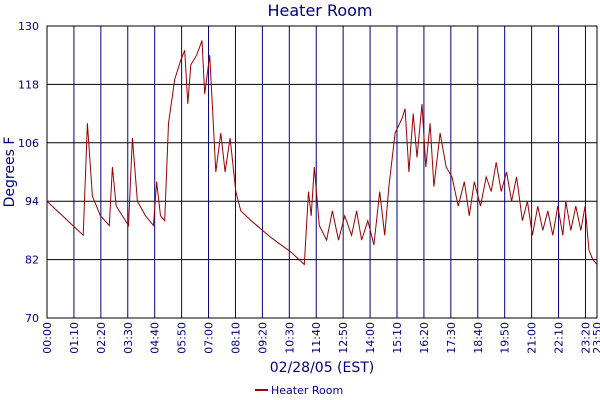 The height and width of the screenshot is (400, 600). I want to click on x-tick-label: 01:10, so click(74, 338).